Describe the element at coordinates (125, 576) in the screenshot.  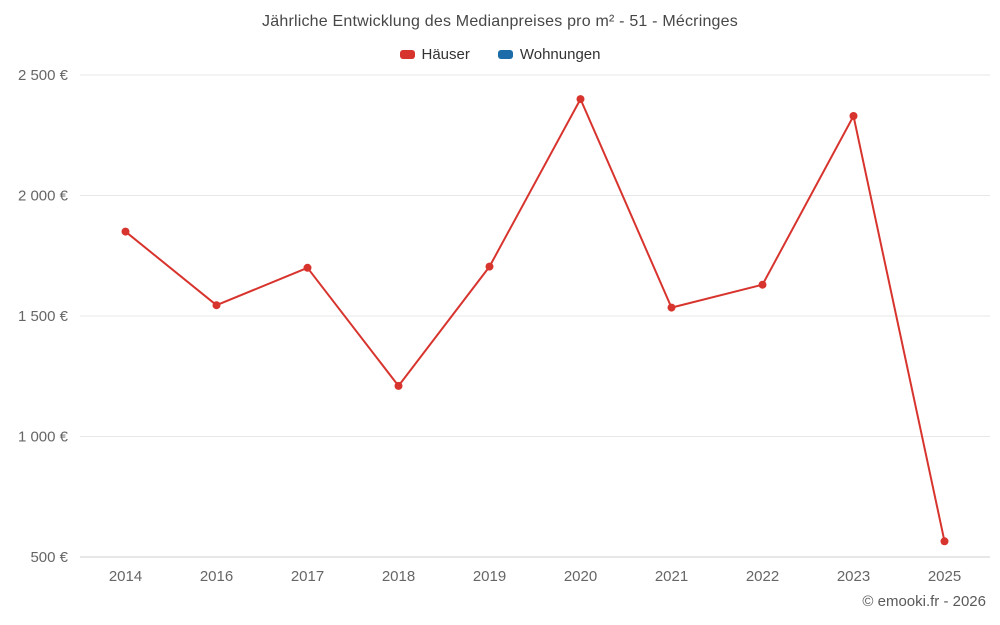
I see `x-tick-label: 2014` at that location.